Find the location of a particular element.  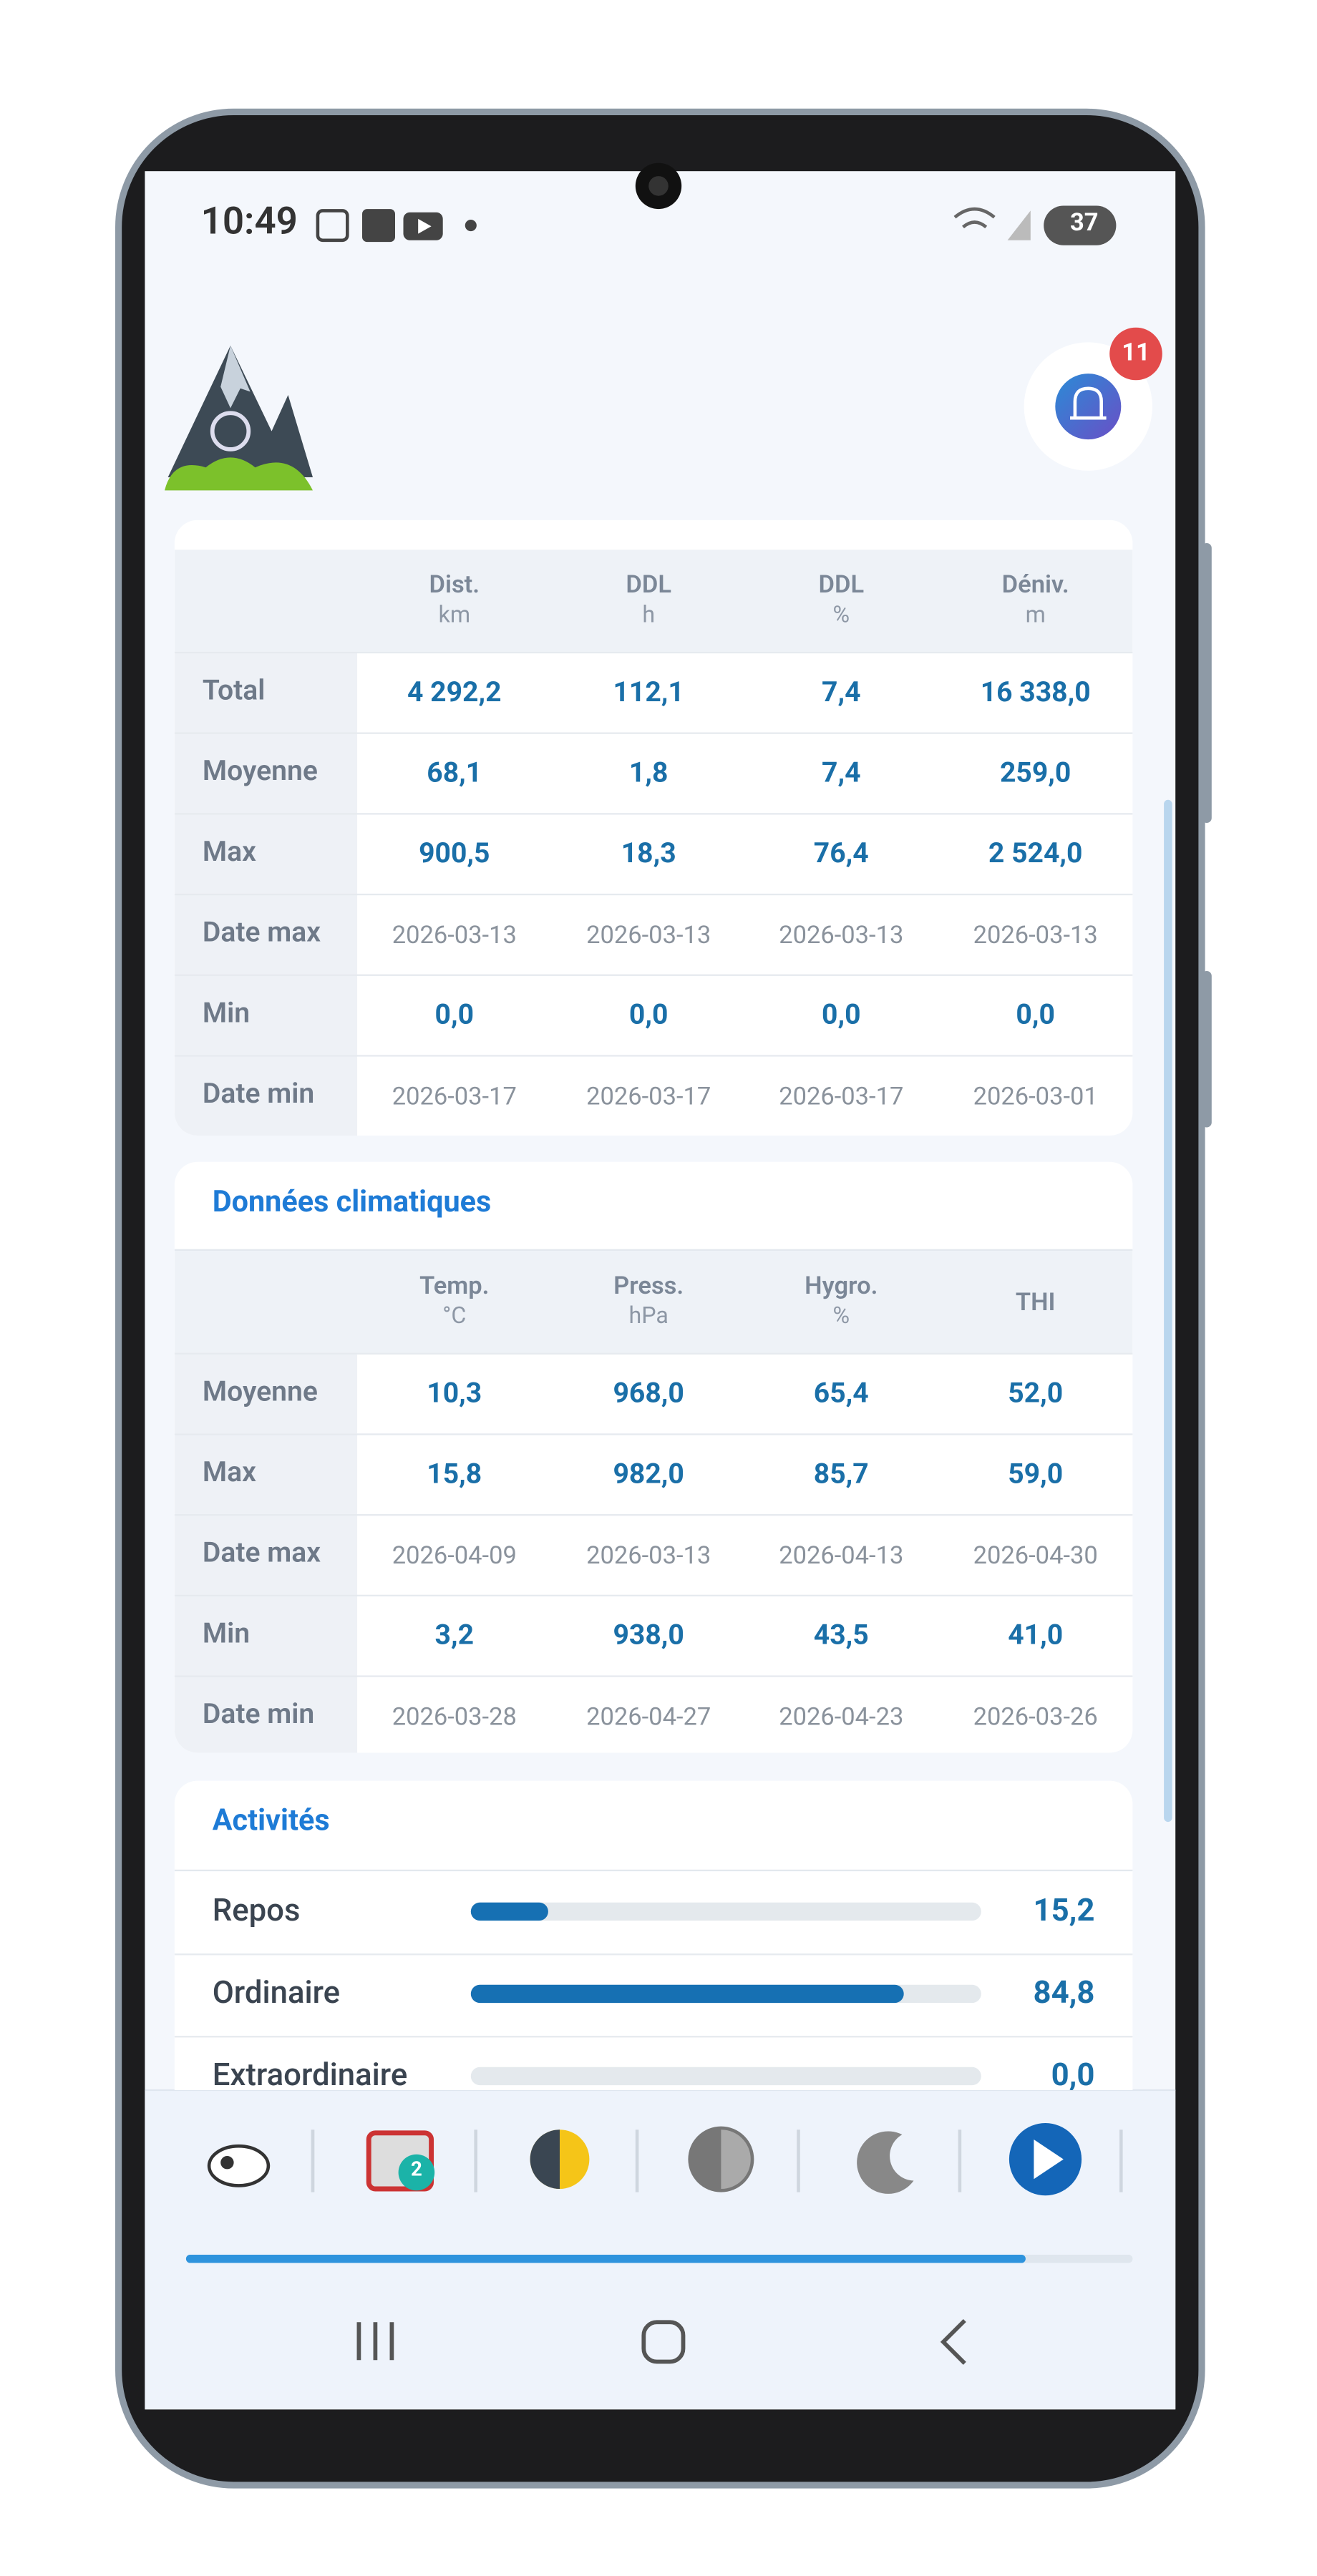

table-cell: 10,3 is located at coordinates (454, 1393).